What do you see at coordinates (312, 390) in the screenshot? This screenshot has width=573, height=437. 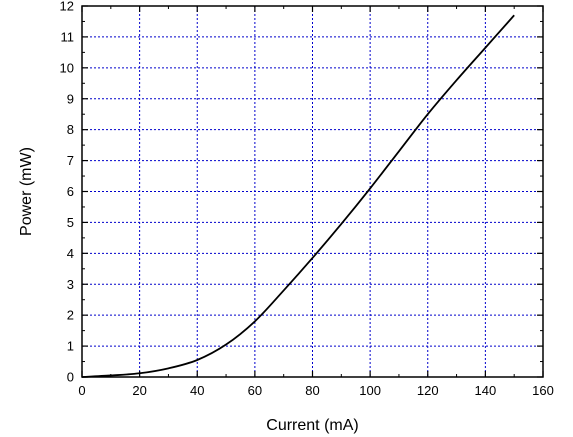 I see `x-tick-label: 80` at bounding box center [312, 390].